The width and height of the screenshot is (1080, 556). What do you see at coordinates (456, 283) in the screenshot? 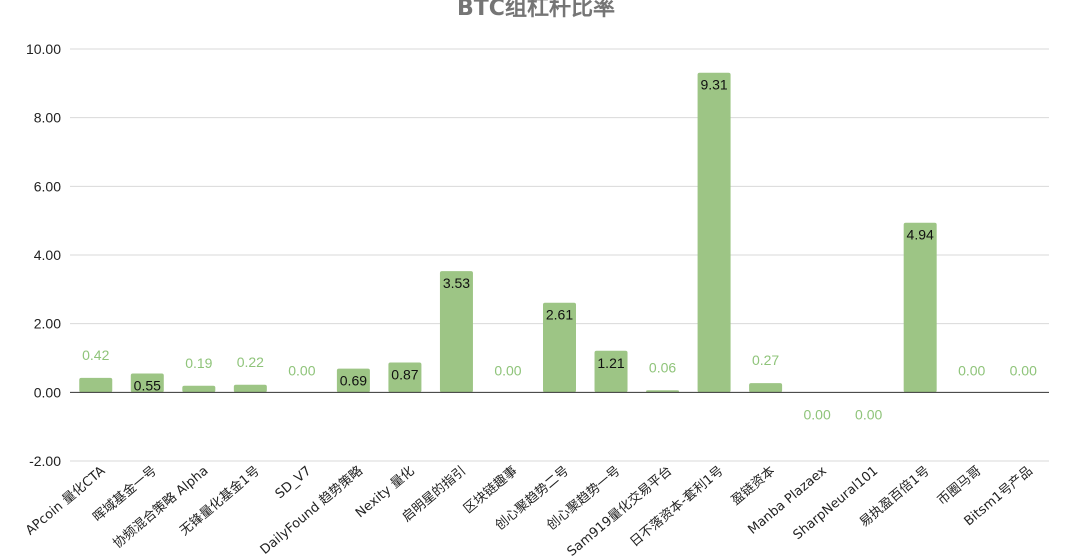
I see `data-label: 3.53` at bounding box center [456, 283].